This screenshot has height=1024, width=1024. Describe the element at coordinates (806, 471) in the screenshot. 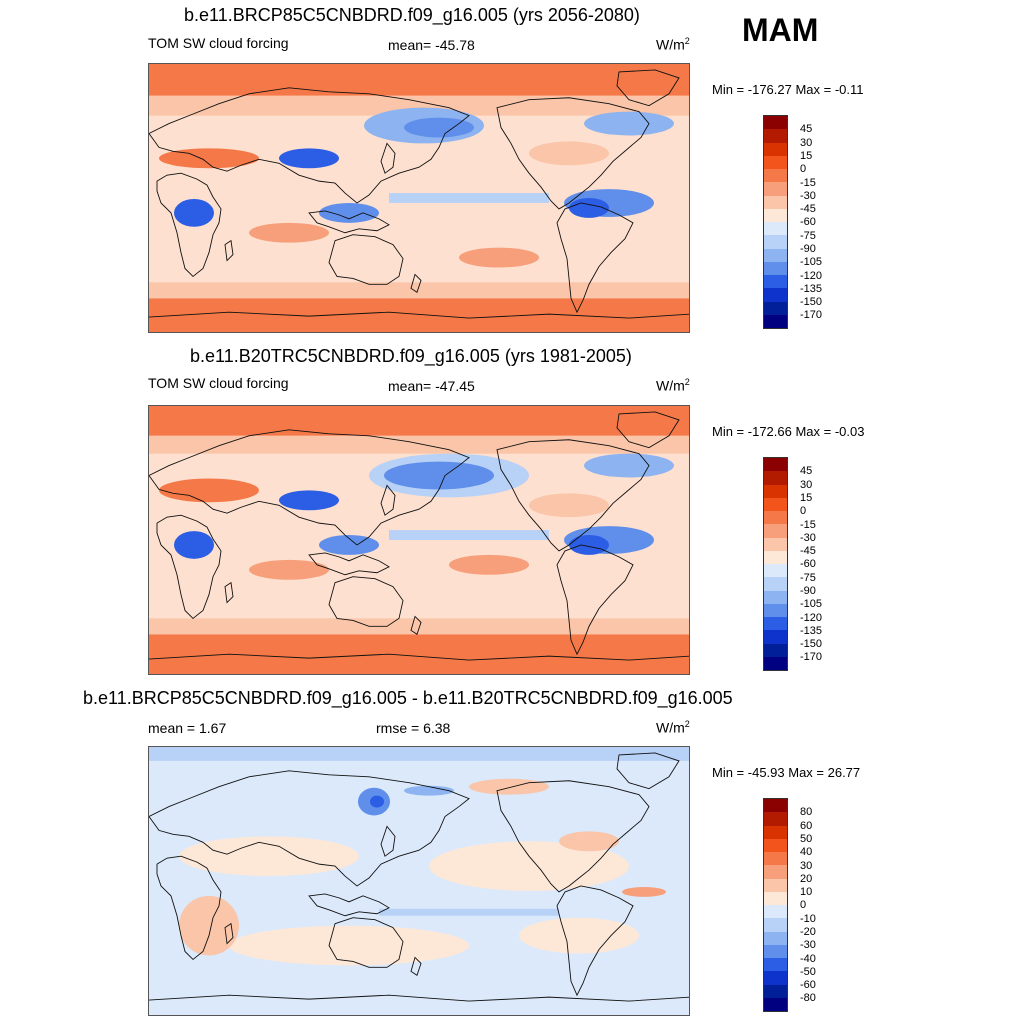

I see `cb2-tick: 45` at that location.